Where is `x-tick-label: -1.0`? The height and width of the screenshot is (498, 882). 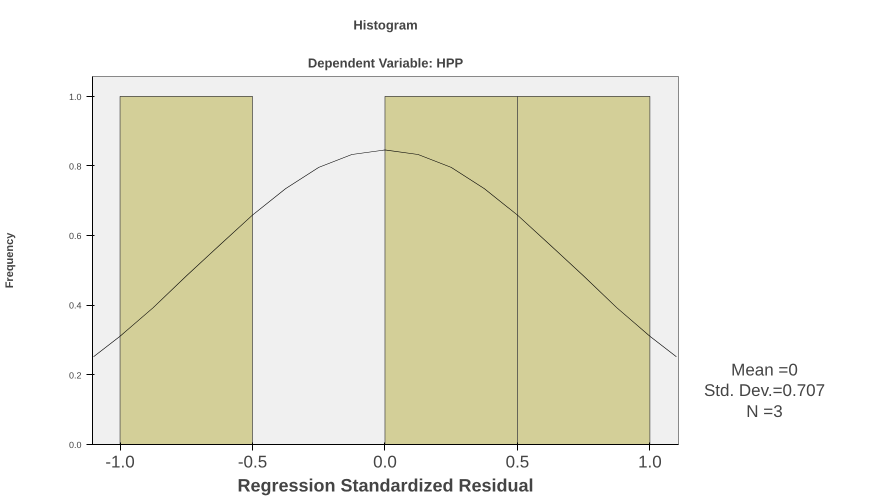
x-tick-label: -1.0 is located at coordinates (120, 462).